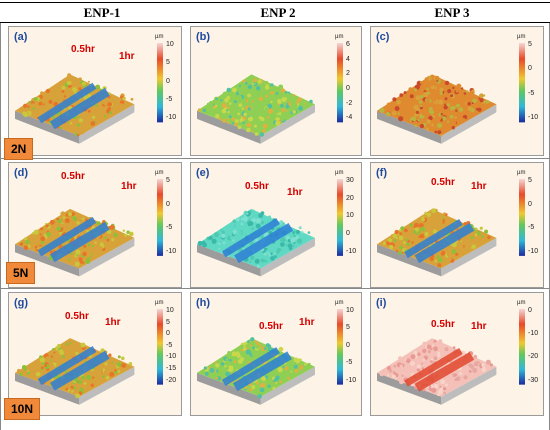 This screenshot has width=550, height=430. I want to click on panel-i: (i) µm 0 -10 -20 -30 0.5hr 1hr, so click(457, 354).